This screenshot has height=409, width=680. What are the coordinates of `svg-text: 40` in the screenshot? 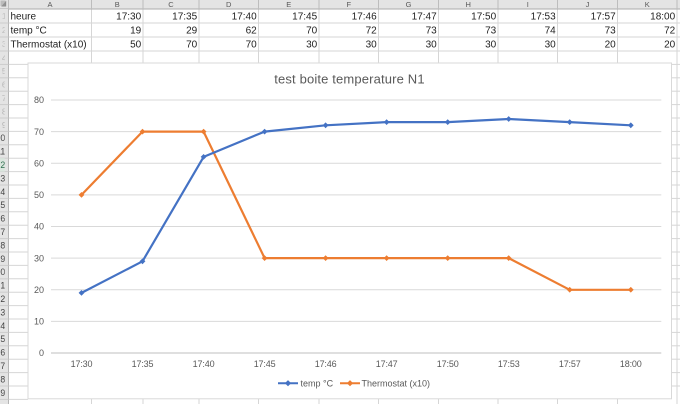 It's located at (39, 227).